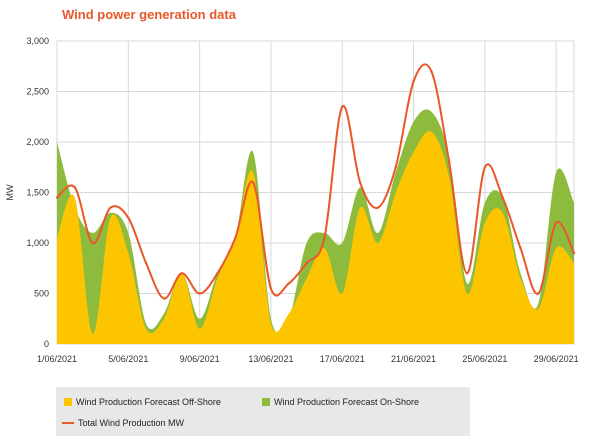 This screenshot has width=600, height=445. Describe the element at coordinates (149, 14) in the screenshot. I see `chart-title: Wind power generation data` at that location.